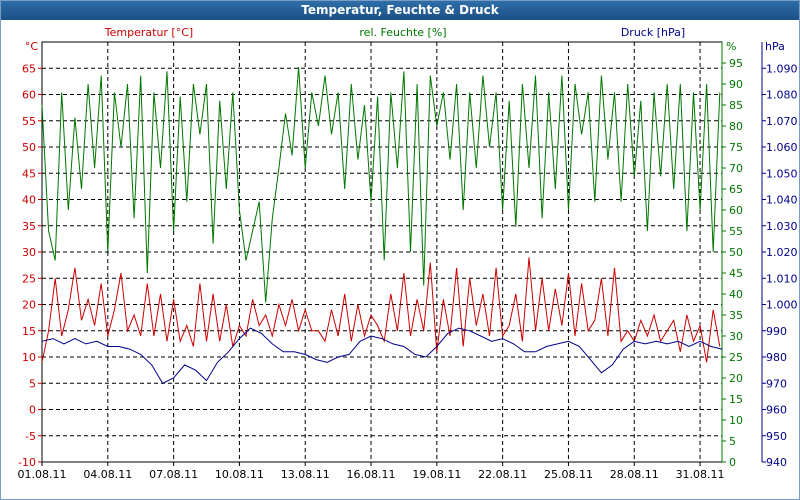 The height and width of the screenshot is (500, 800). What do you see at coordinates (782, 226) in the screenshot?
I see `tick-label-pressure: 1.030` at bounding box center [782, 226].